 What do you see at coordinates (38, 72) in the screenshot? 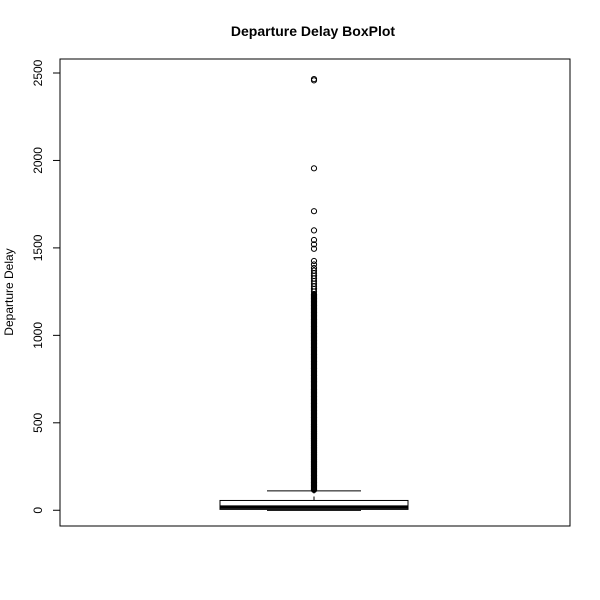
I see `y-tick-label: 2500` at bounding box center [38, 72].